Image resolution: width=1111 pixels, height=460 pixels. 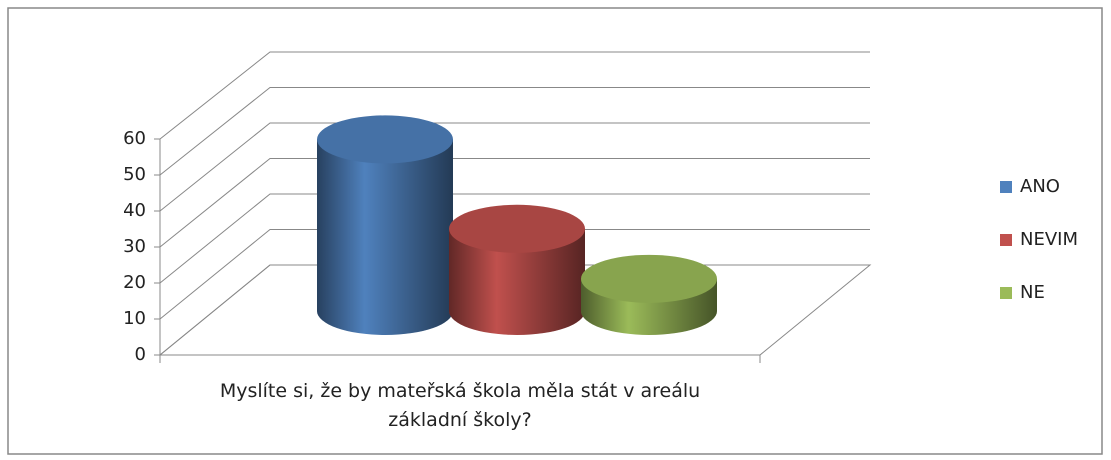 What do you see at coordinates (134, 138) in the screenshot?
I see `y-tick-label: 60` at bounding box center [134, 138].